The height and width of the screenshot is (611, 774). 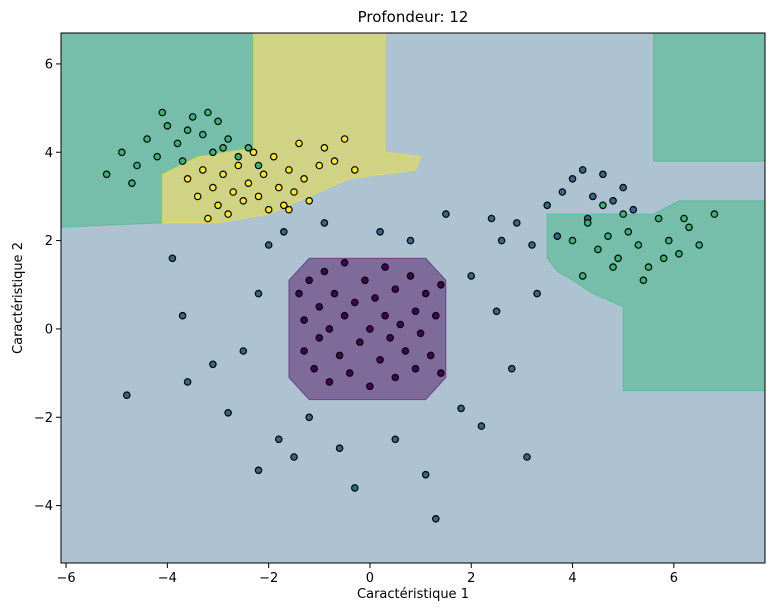 What do you see at coordinates (674, 578) in the screenshot?
I see `x-tick-label: 6` at bounding box center [674, 578].